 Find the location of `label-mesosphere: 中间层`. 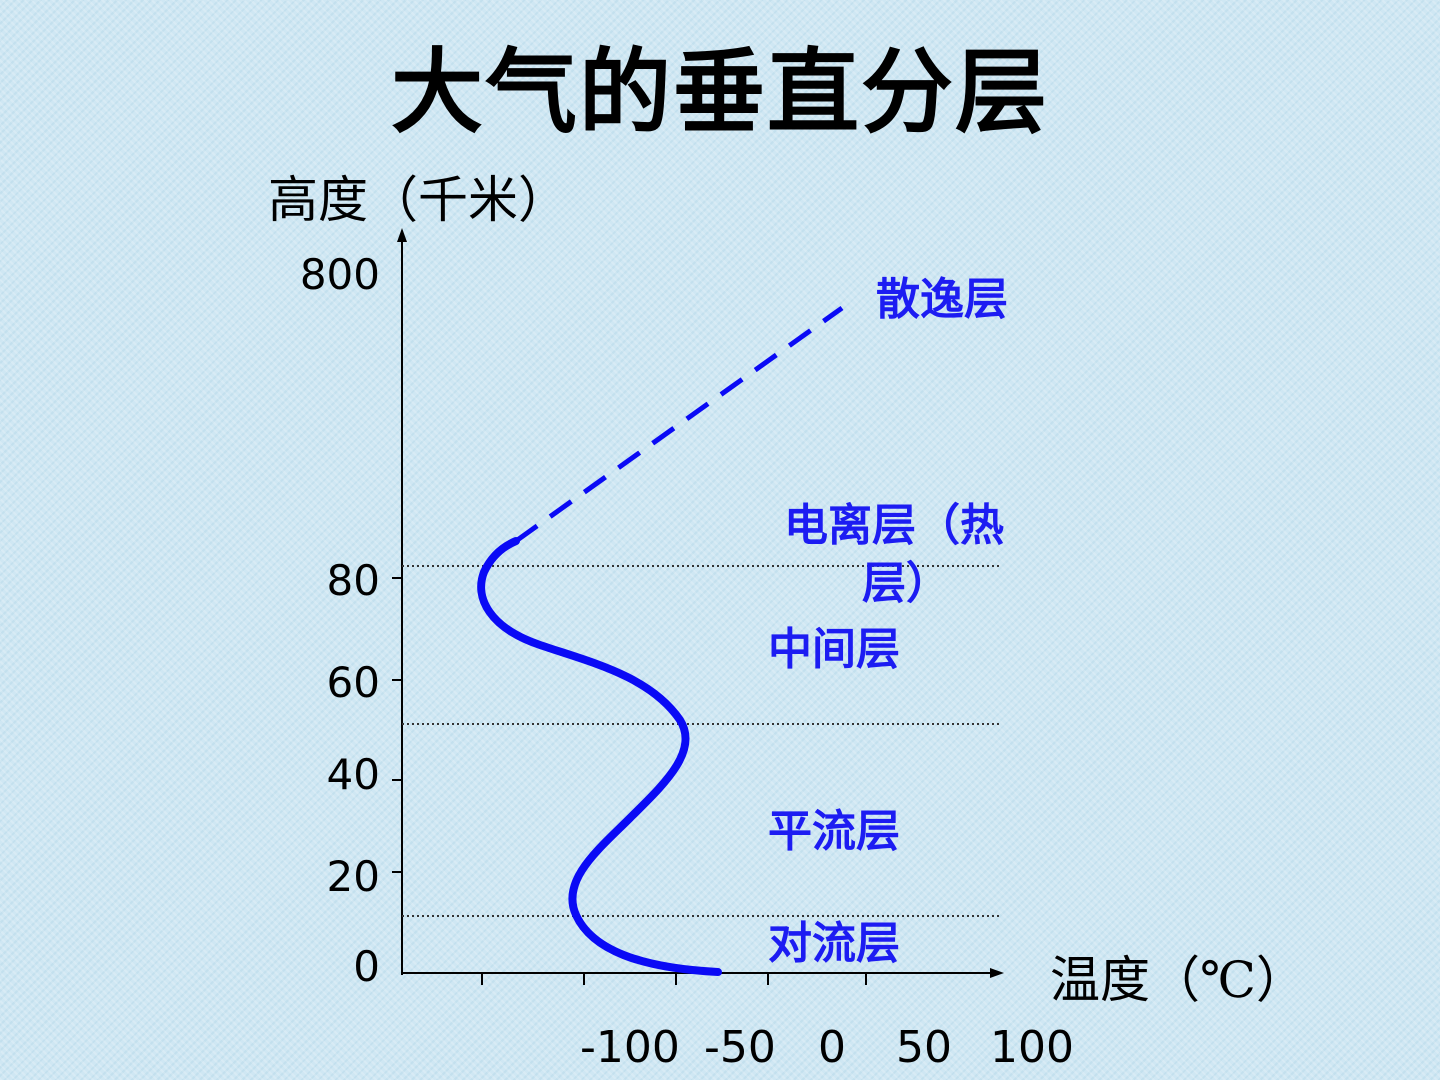

label-mesosphere: 中间层 is located at coordinates (834, 649).